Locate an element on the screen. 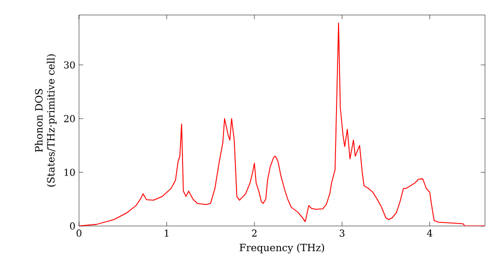 The image size is (500, 280). y-tick-label: 0 is located at coordinates (72, 226).